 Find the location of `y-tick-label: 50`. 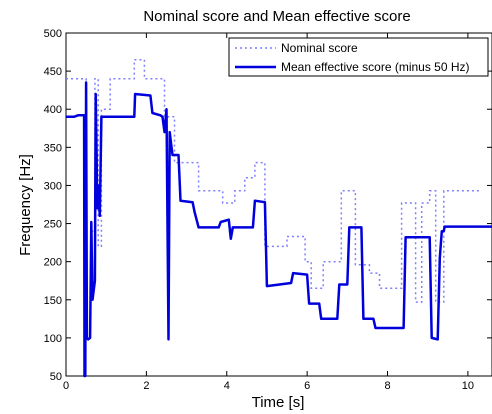

y-tick-label: 50 is located at coordinates (56, 377).